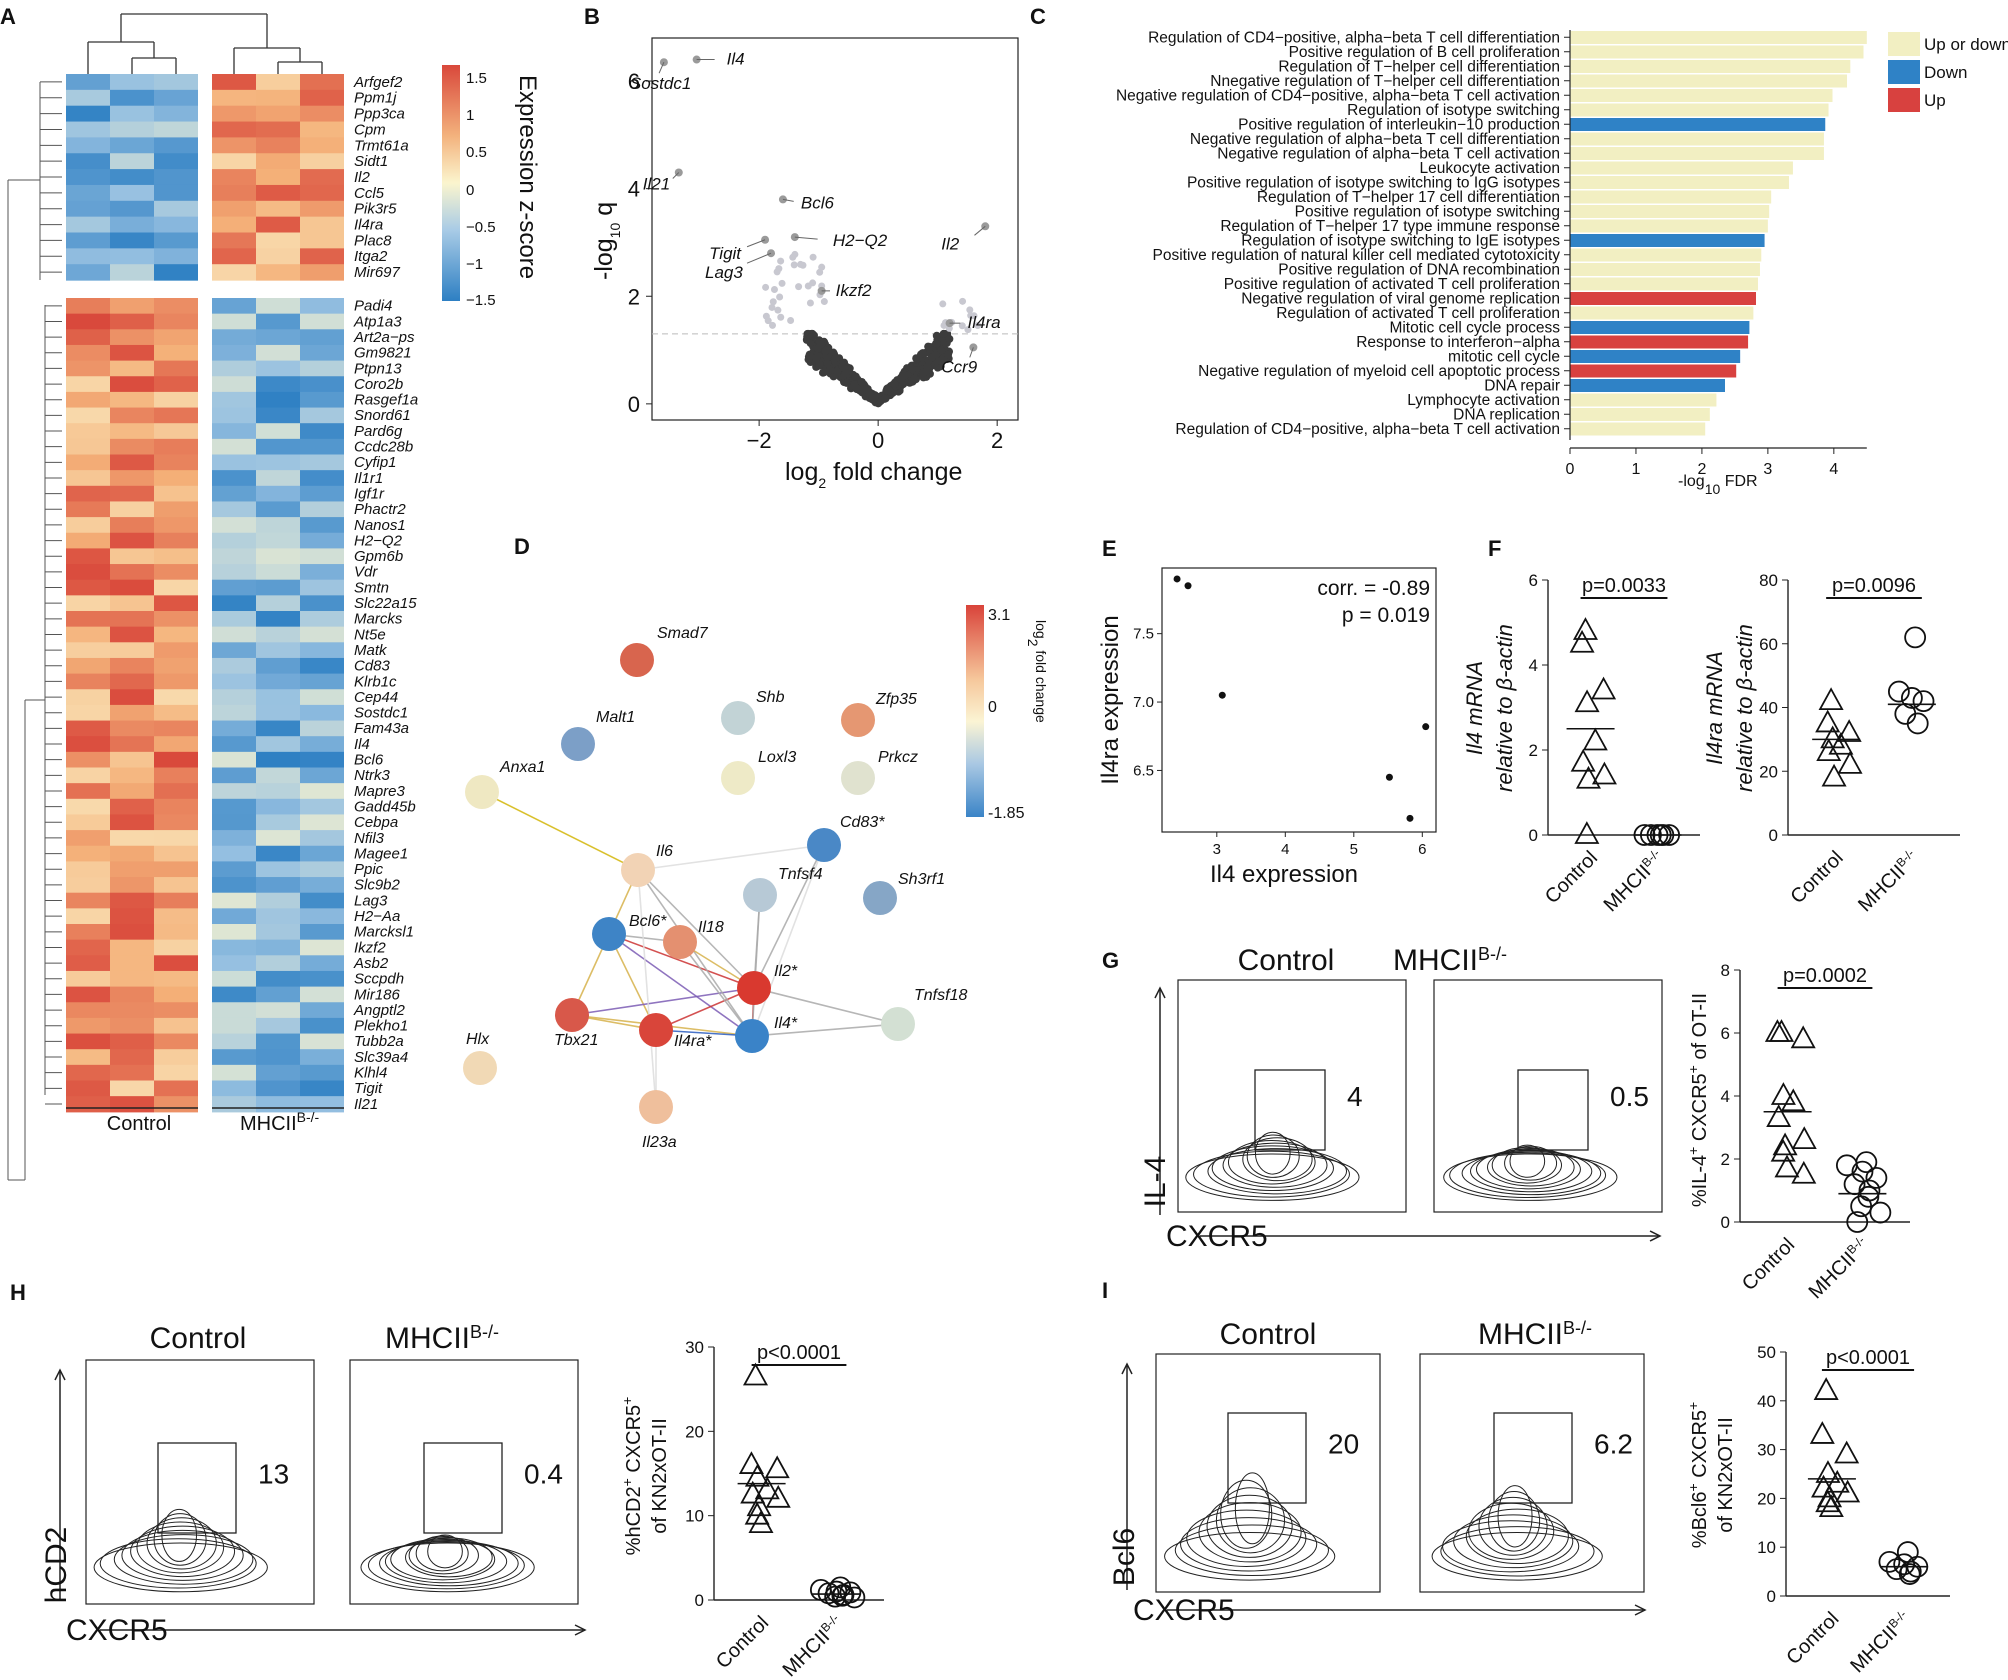  Describe the element at coordinates (366, 1104) in the screenshot. I see `down-gene-label: Il21` at that location.